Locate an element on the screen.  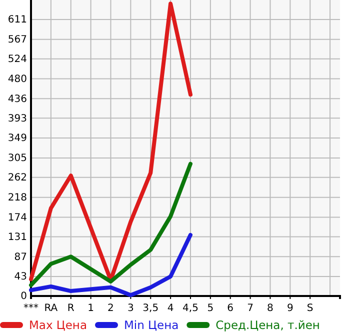
y-tick-label: 567 is located at coordinates (17, 40).